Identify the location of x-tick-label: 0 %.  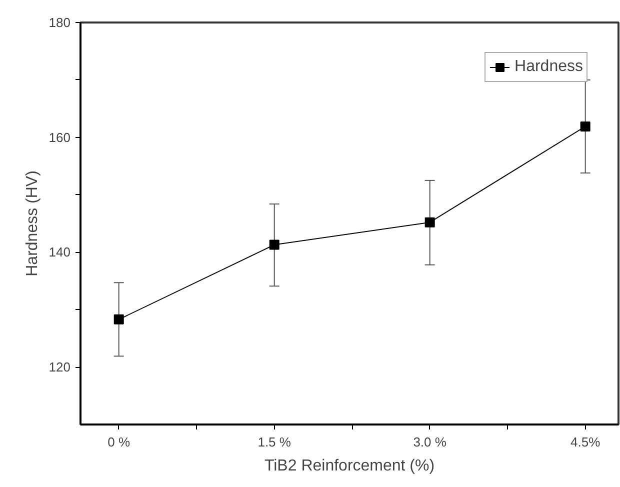
(119, 442).